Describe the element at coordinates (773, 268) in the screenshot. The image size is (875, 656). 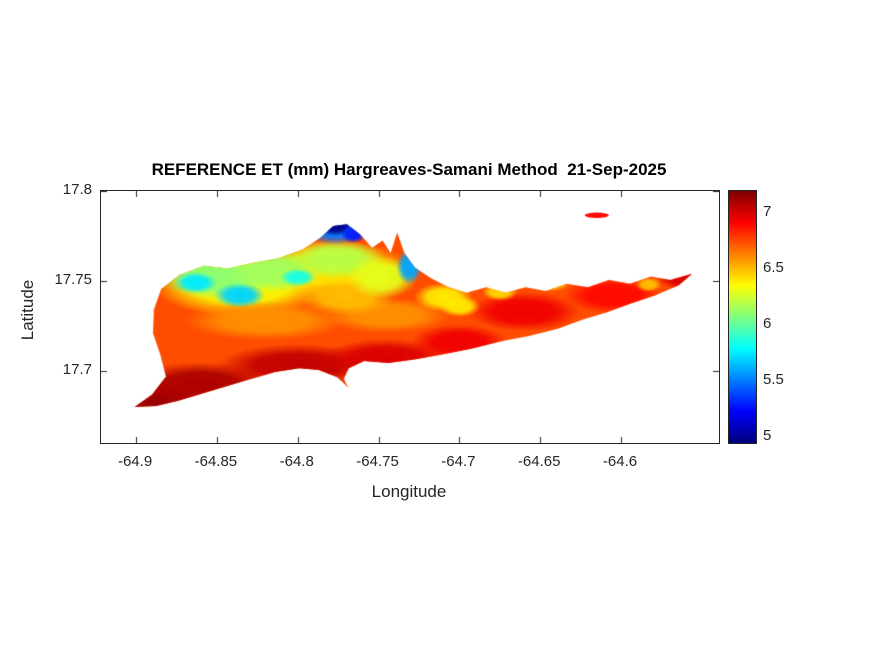
I see `colorbar-tick-label: 6.5` at that location.